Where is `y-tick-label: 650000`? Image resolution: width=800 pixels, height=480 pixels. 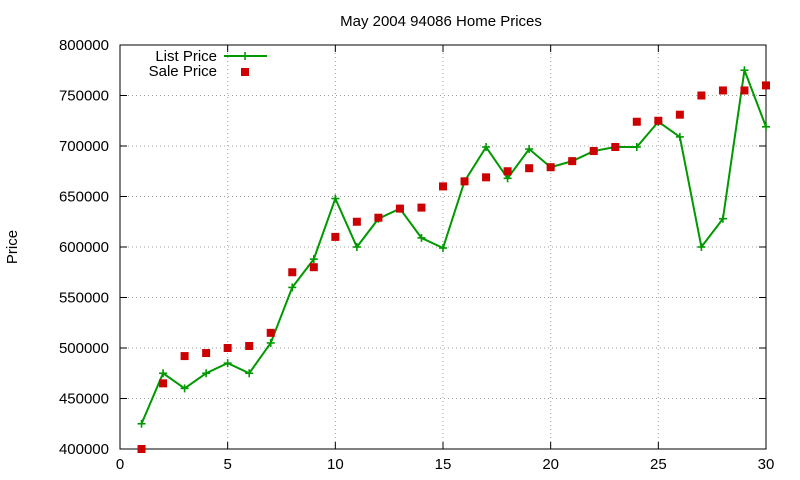 y-tick-label: 650000 is located at coordinates (84, 197).